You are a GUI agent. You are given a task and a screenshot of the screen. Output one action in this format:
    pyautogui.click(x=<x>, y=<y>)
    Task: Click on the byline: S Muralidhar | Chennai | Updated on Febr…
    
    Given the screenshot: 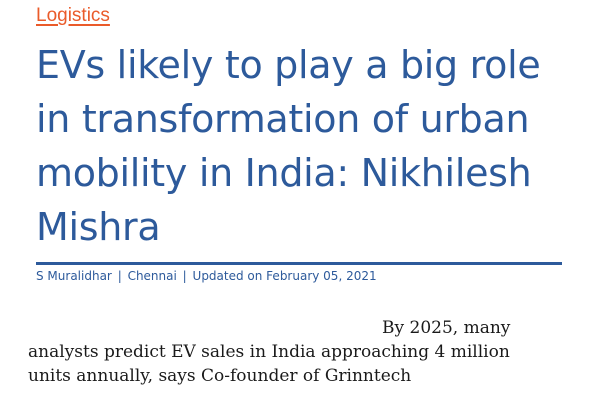 What is the action you would take?
    pyautogui.click(x=206, y=276)
    